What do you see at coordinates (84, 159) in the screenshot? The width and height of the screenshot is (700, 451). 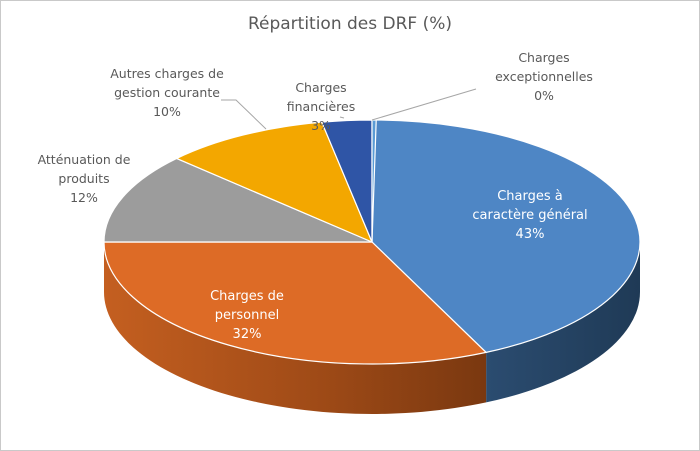 I see `slice-label-2: Atténuation de` at bounding box center [84, 159].